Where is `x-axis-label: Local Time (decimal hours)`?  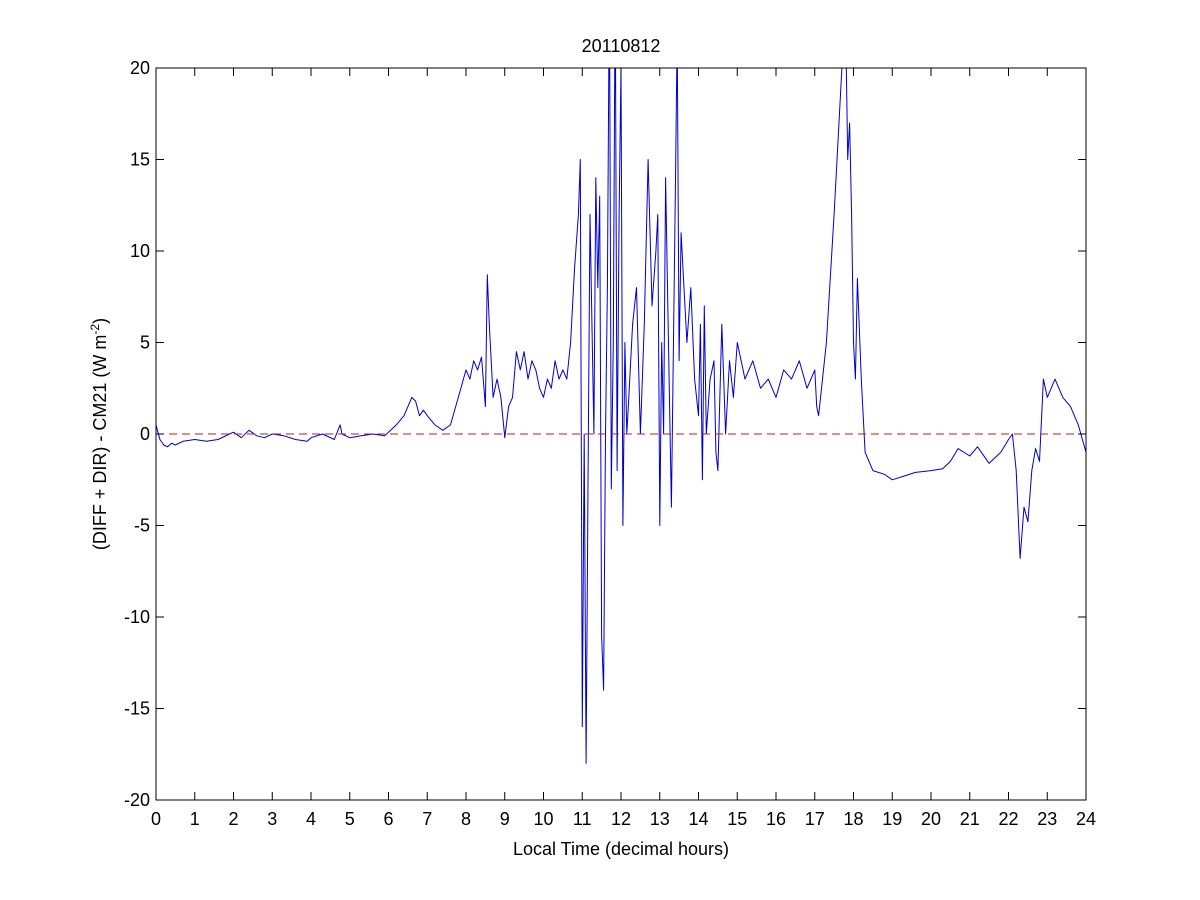
x-axis-label: Local Time (decimal hours) is located at coordinates (621, 849).